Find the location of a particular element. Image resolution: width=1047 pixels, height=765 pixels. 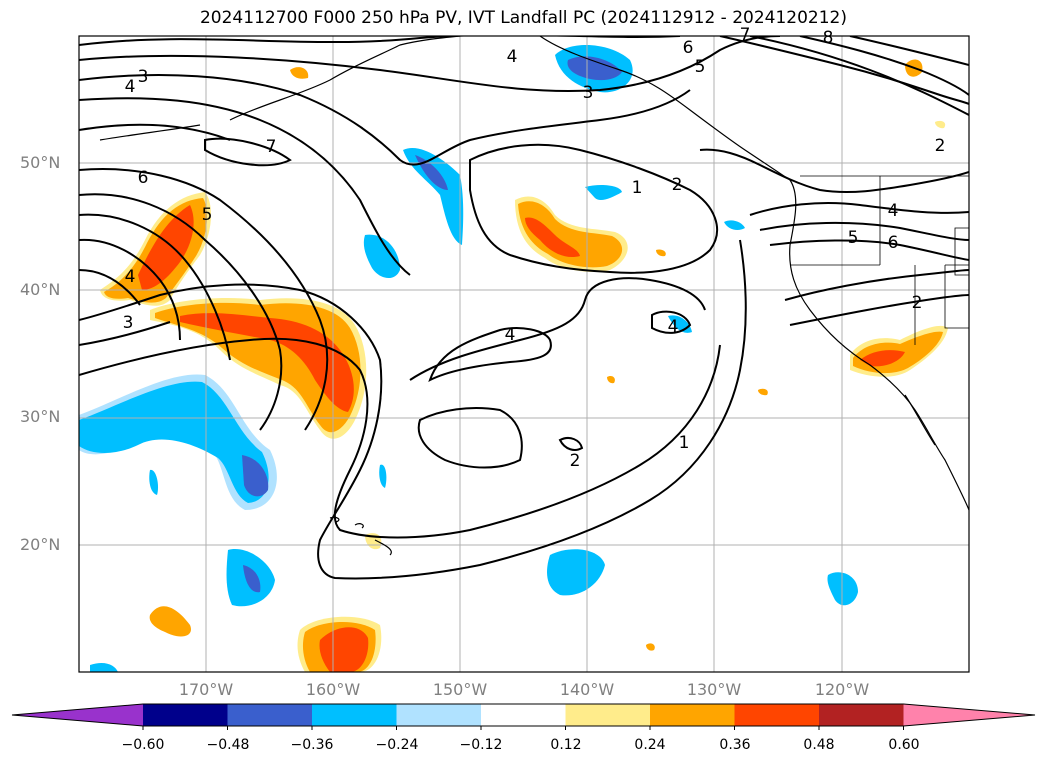

lat-label: 20°N is located at coordinates (40, 544).